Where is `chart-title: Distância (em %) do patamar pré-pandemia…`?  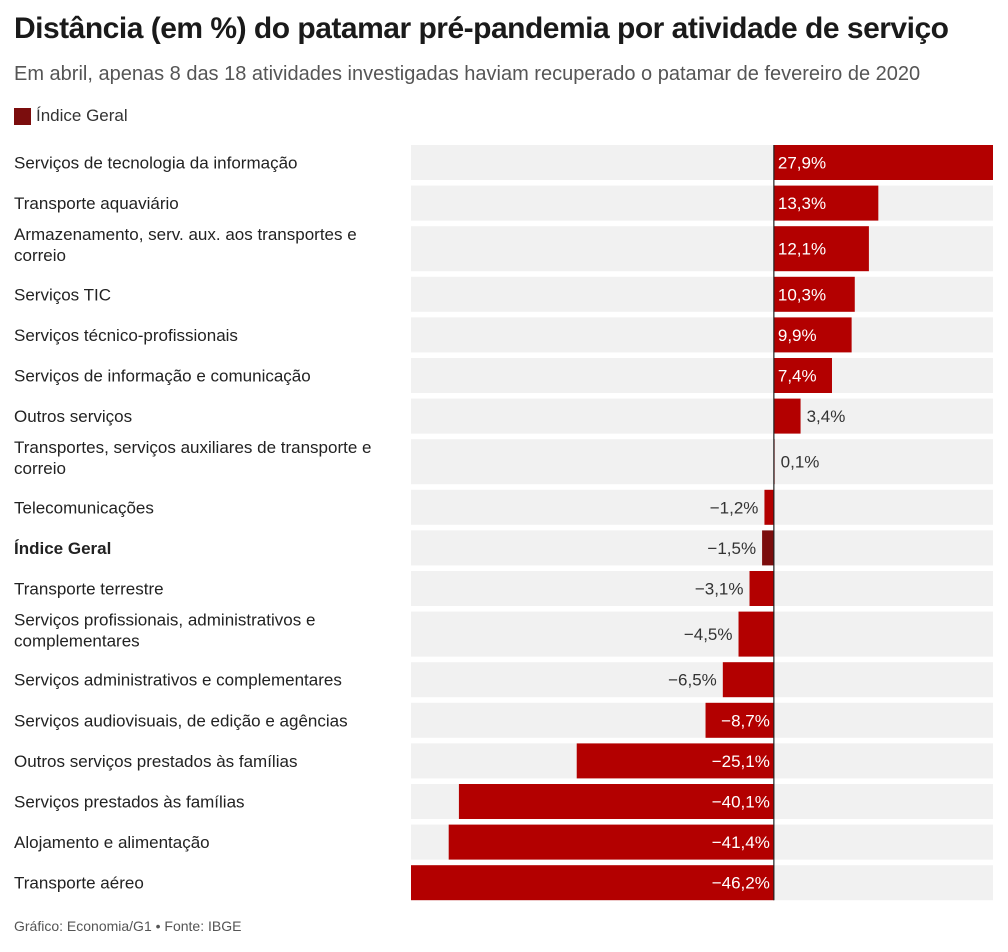
chart-title: Distância (em %) do patamar pré-pandemia… is located at coordinates (481, 28).